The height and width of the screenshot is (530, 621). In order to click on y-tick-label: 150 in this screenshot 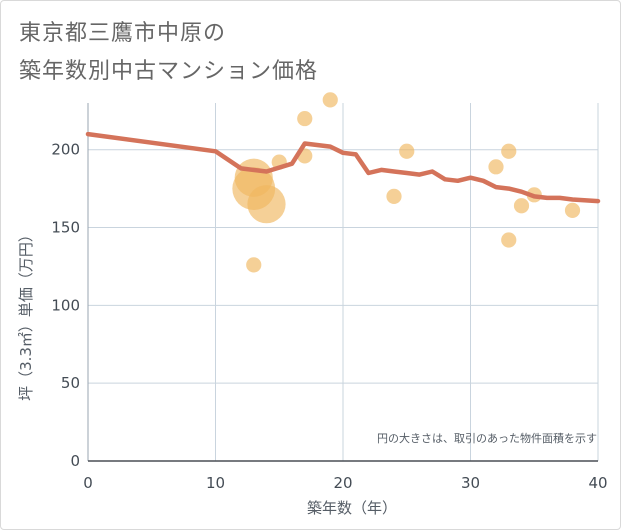, I will do `click(65, 228)`.